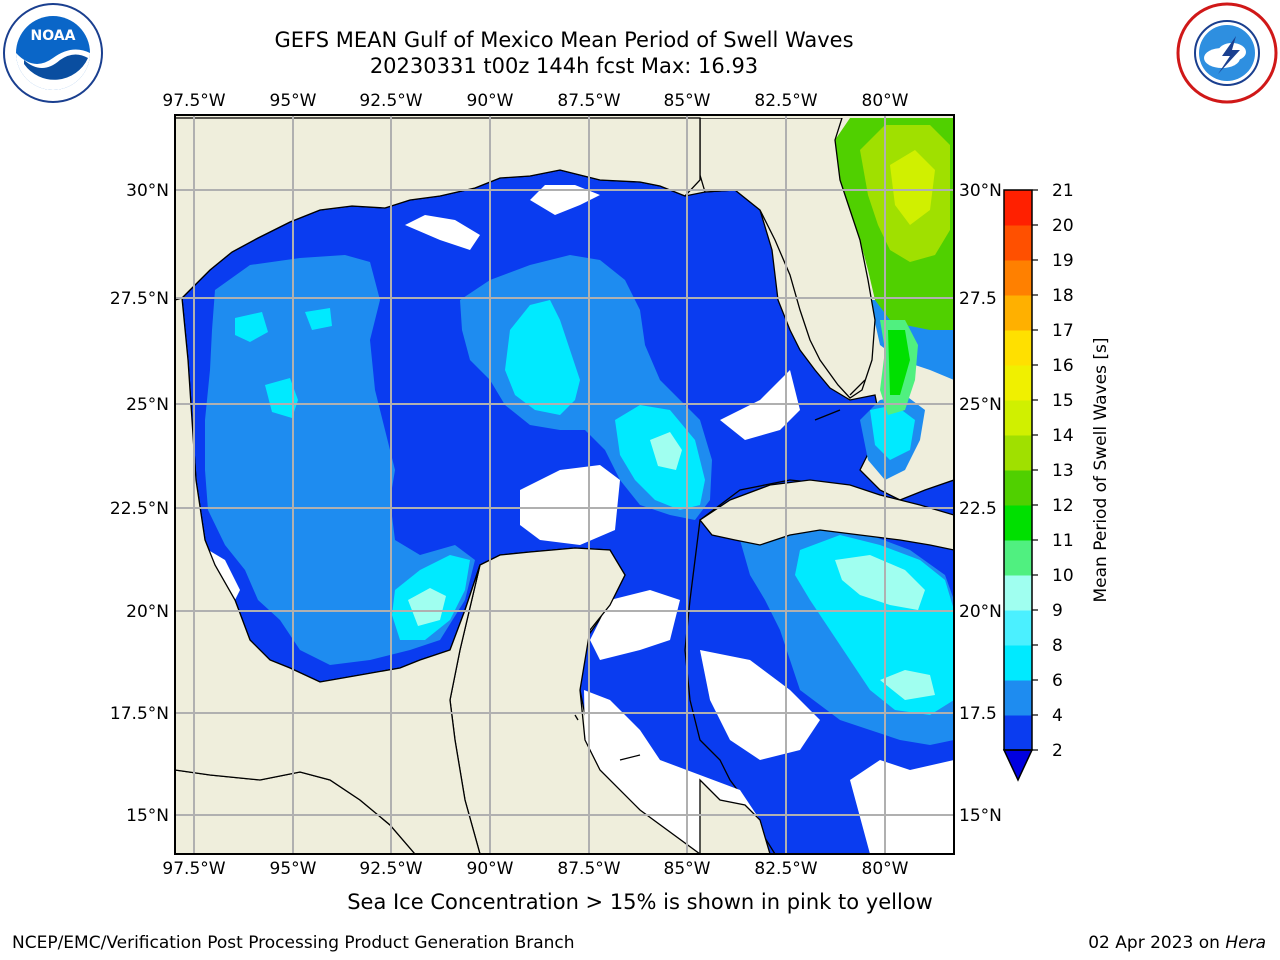  I want to click on lat-label: 27.5, so click(978, 299).